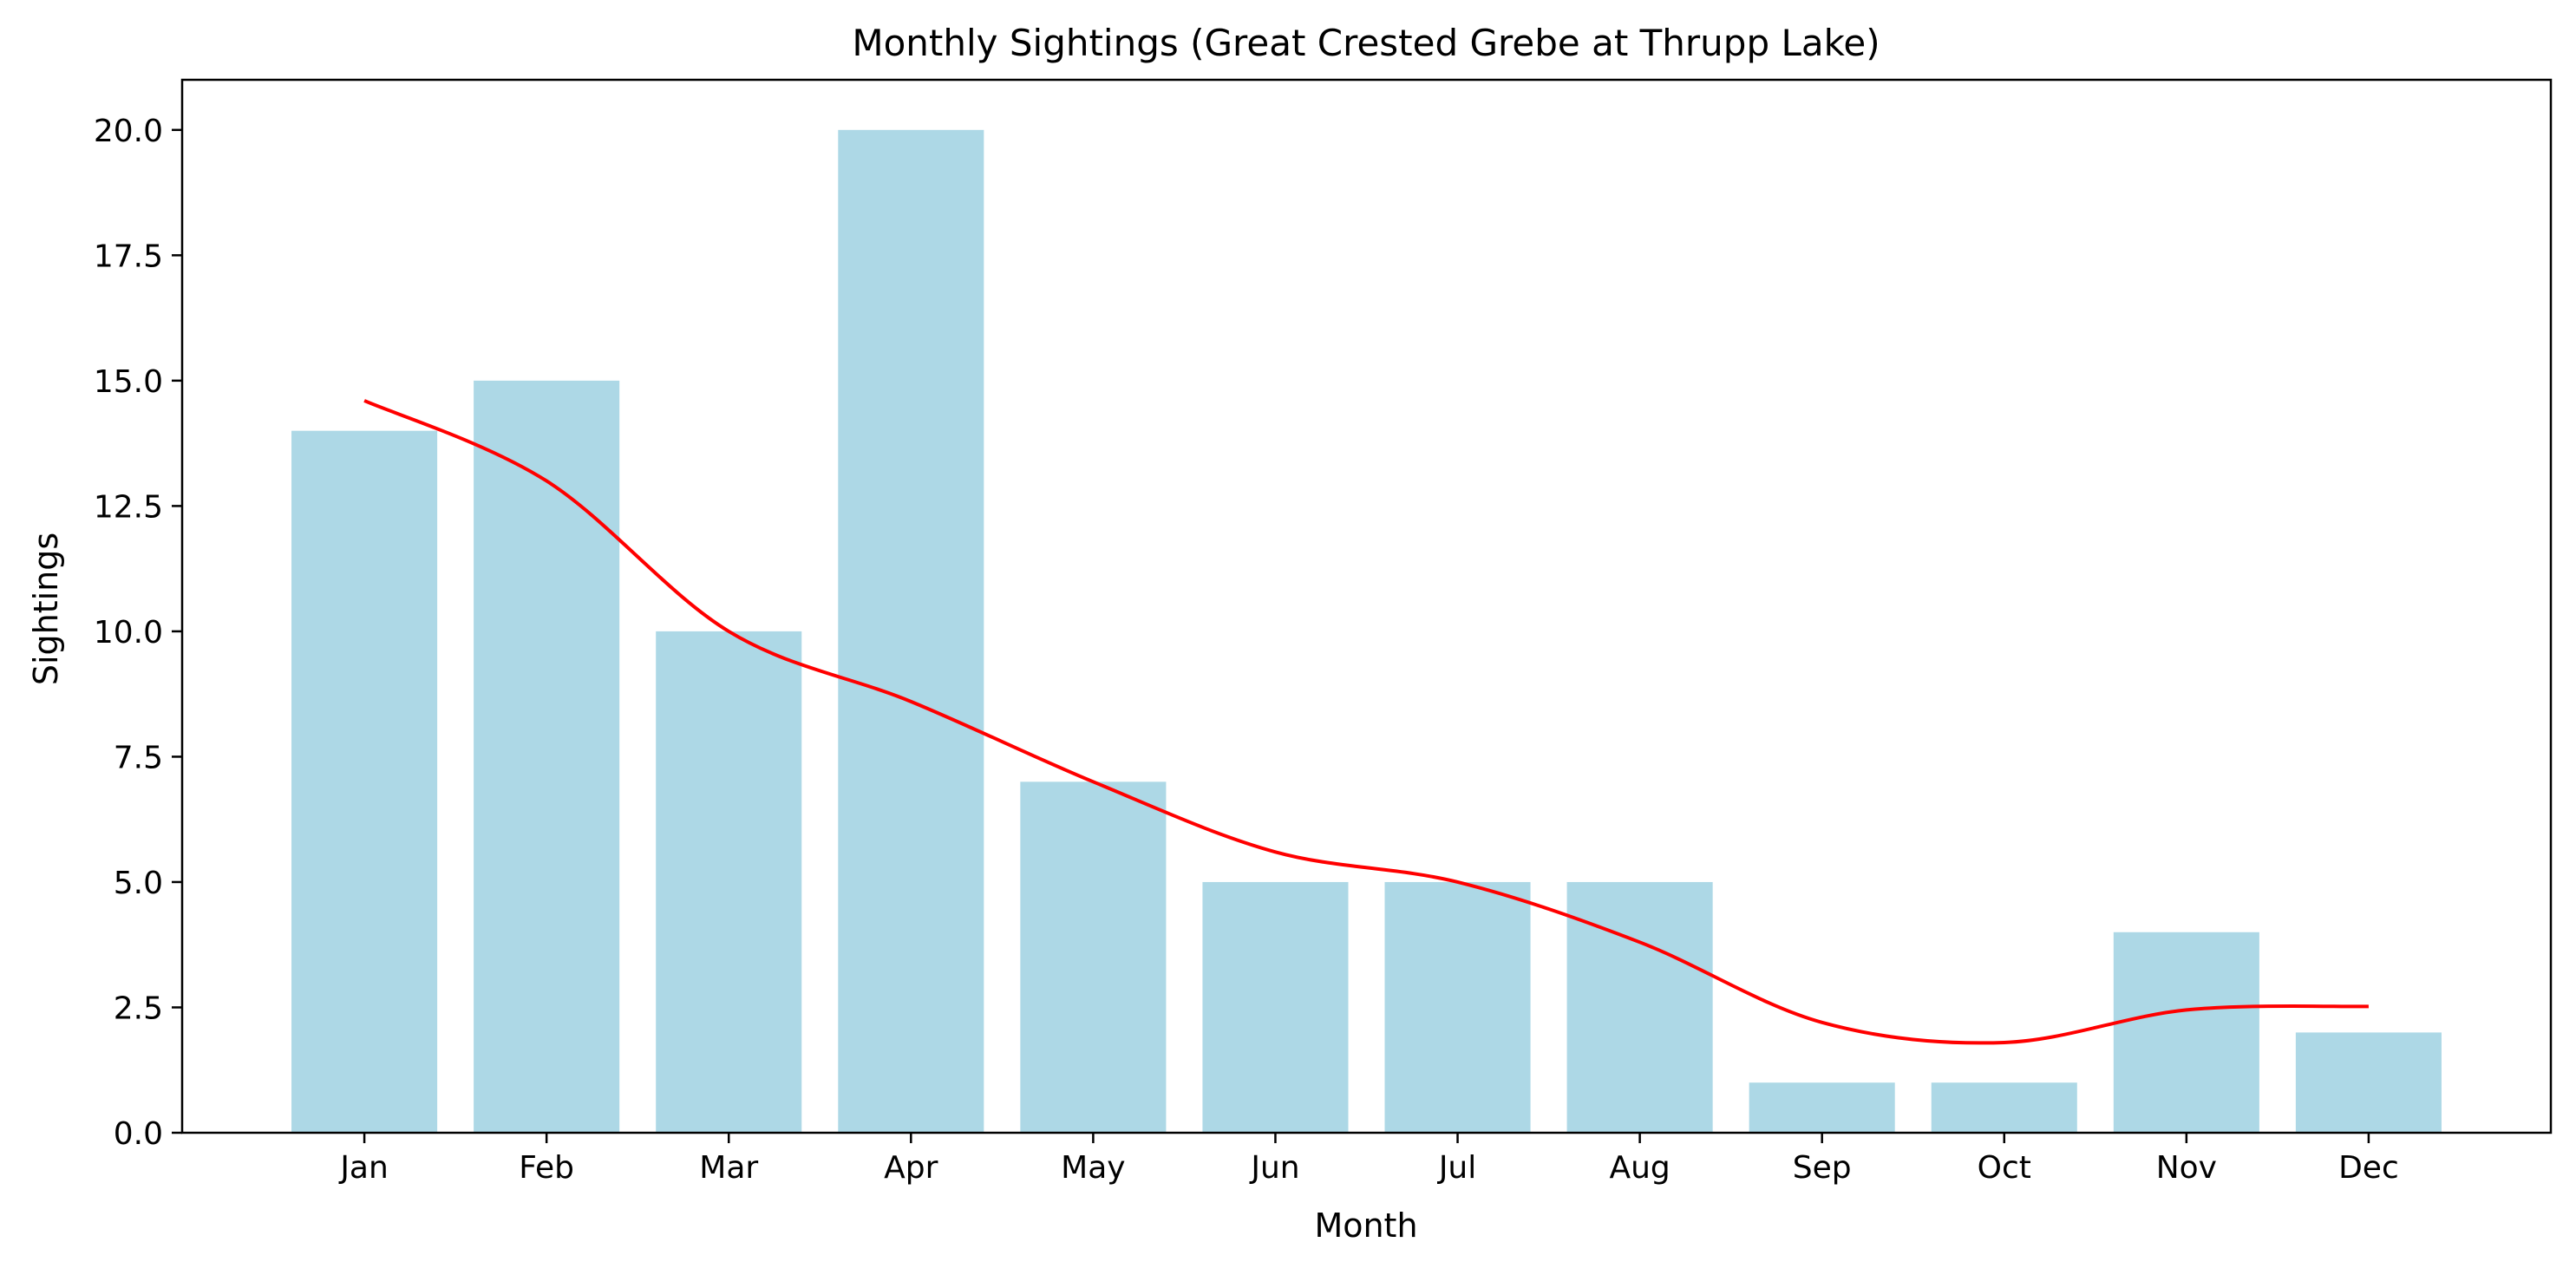 This screenshot has width=2576, height=1275. I want to click on y-tick-label: 0.0, so click(138, 1134).